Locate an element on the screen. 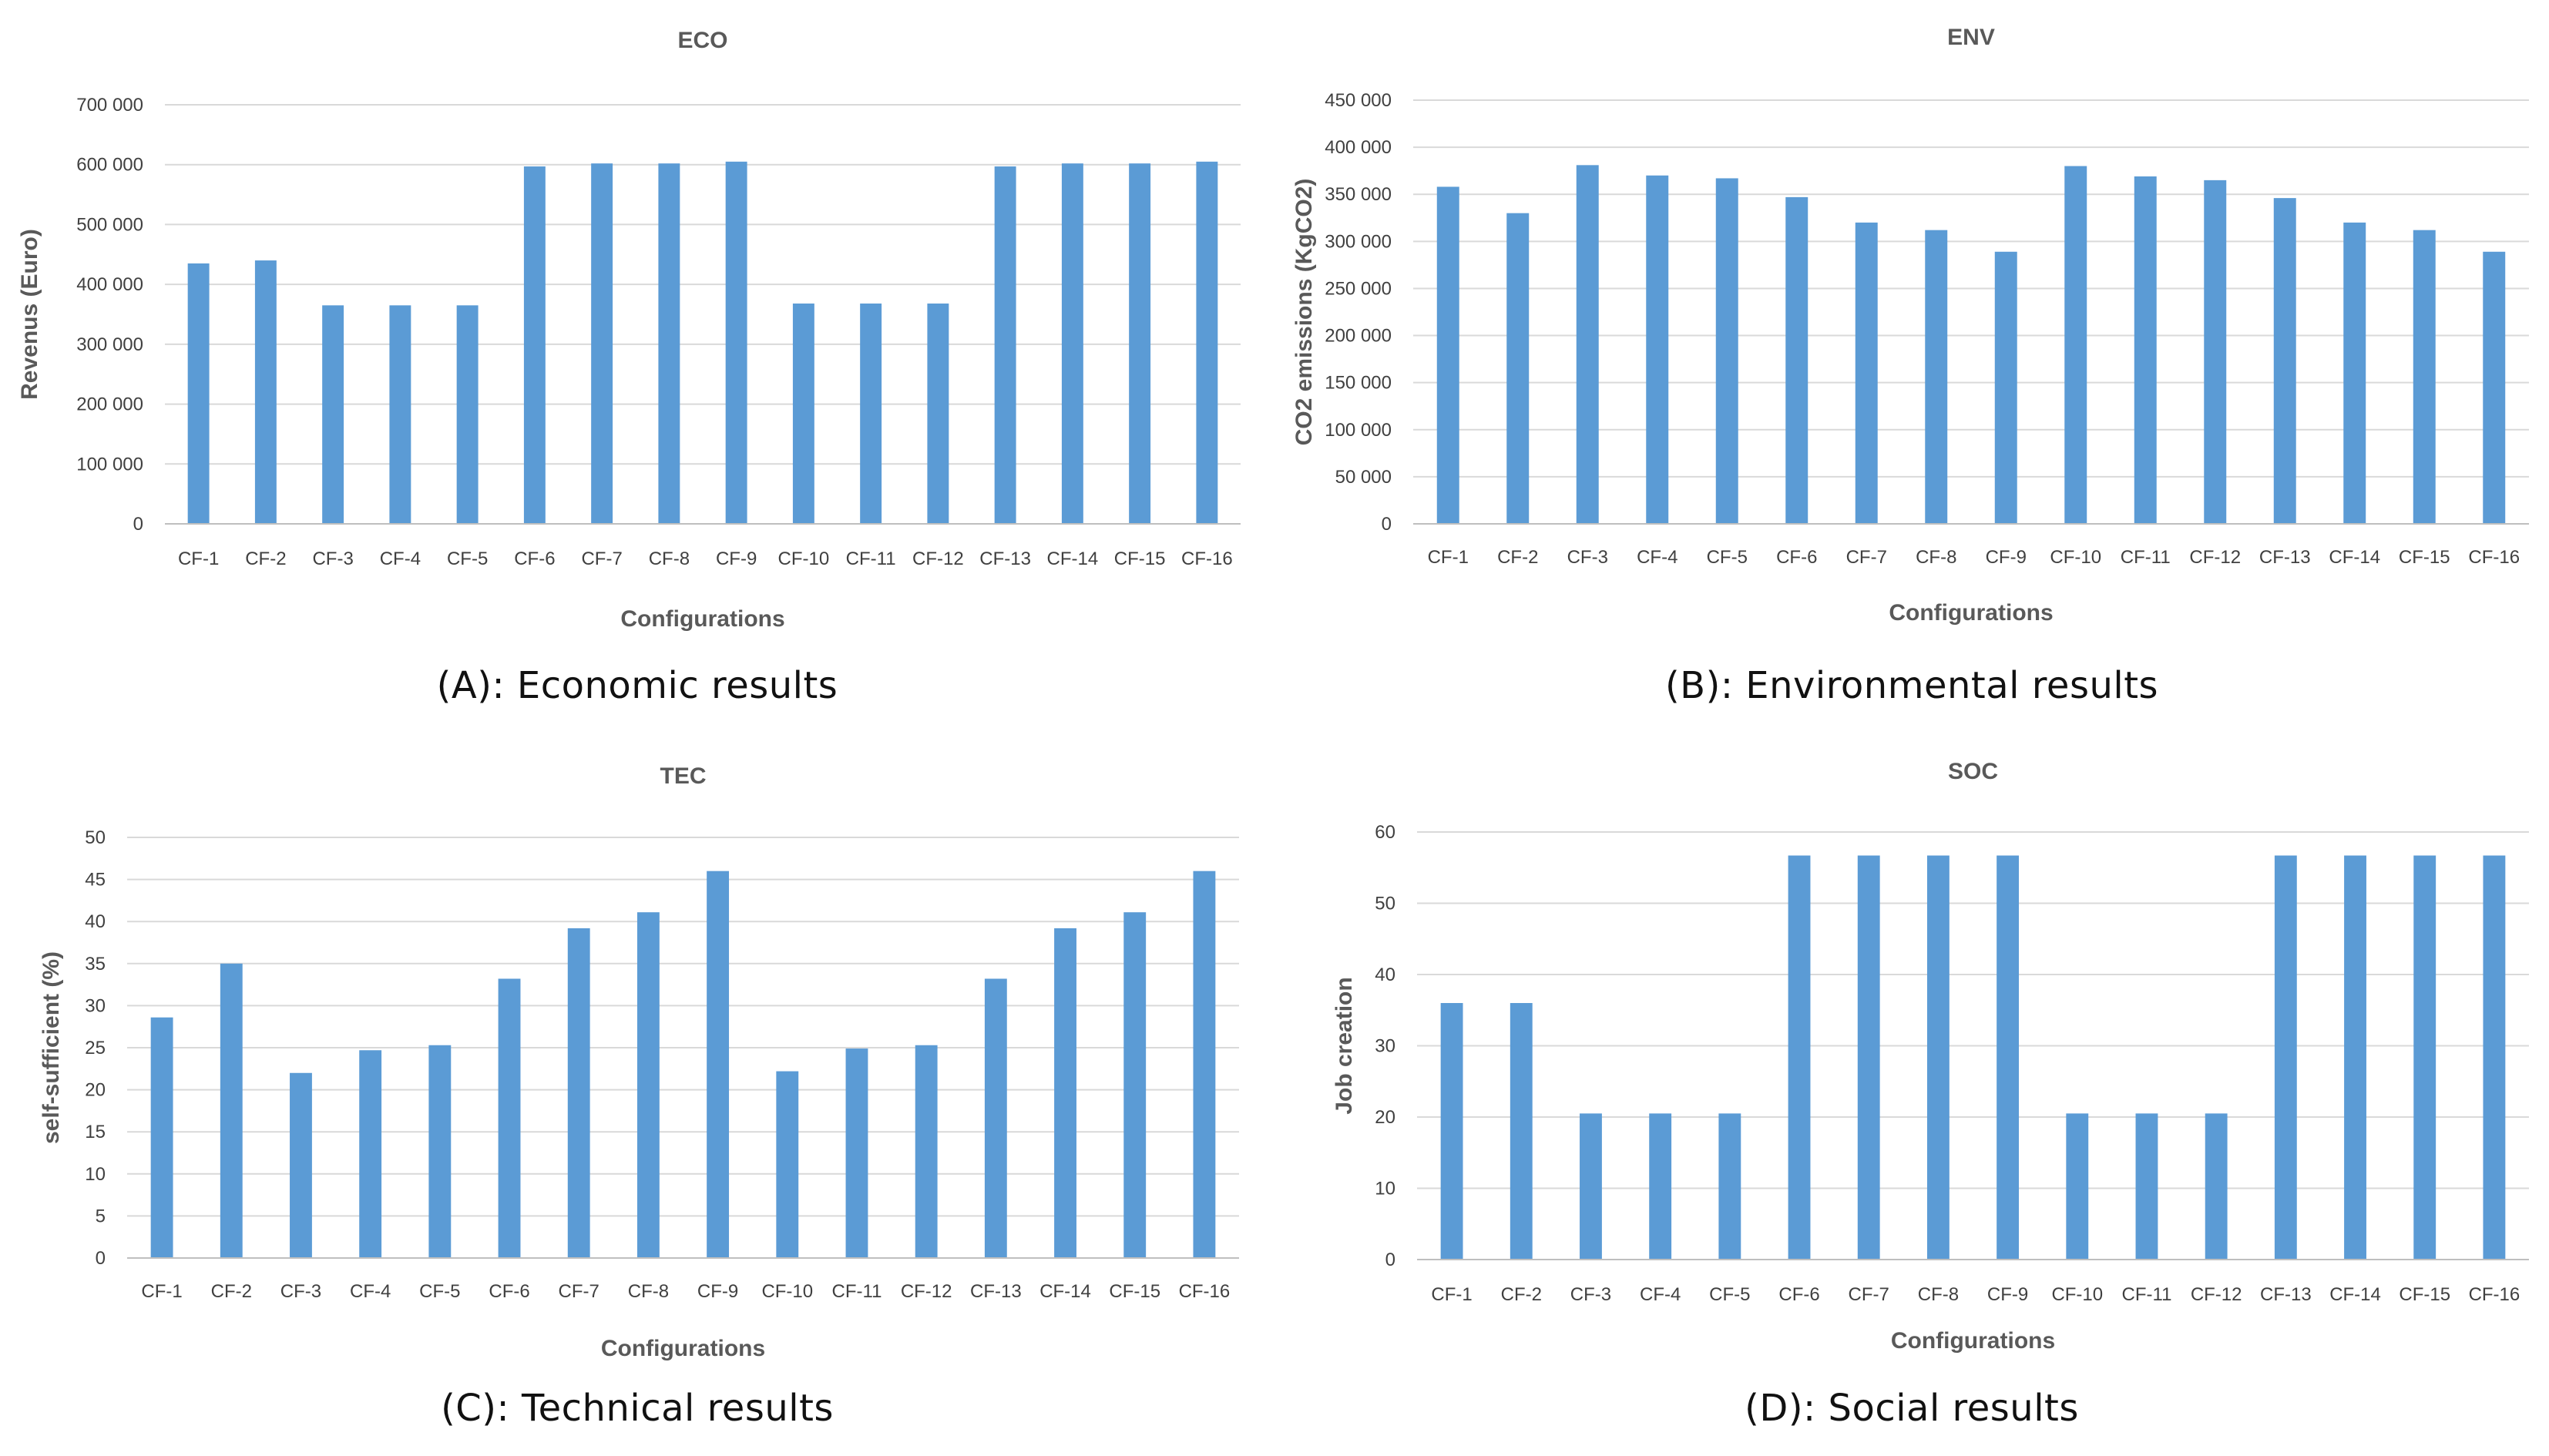 Image resolution: width=2549 pixels, height=1456 pixels. env-x-tick-label: CF-15 is located at coordinates (2424, 557).